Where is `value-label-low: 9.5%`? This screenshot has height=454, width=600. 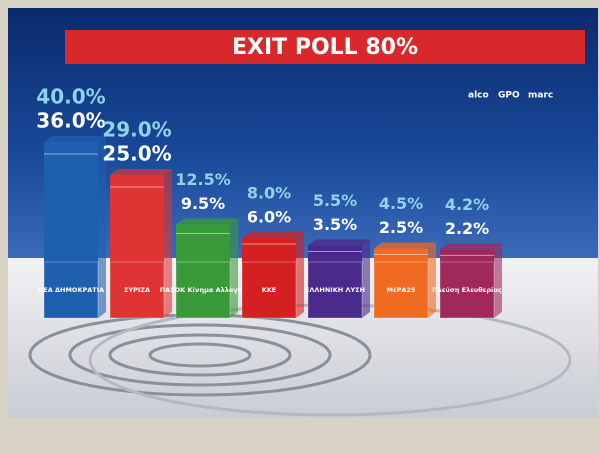 value-label-low: 9.5% is located at coordinates (203, 203).